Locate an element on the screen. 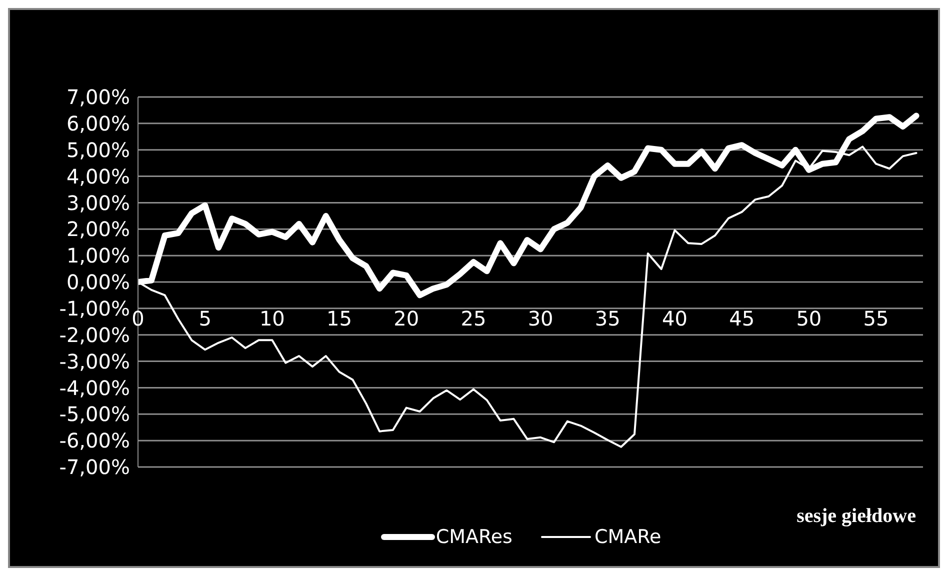 Image resolution: width=948 pixels, height=576 pixels. x-axis-title: sesje giełdowe is located at coordinates (856, 516).